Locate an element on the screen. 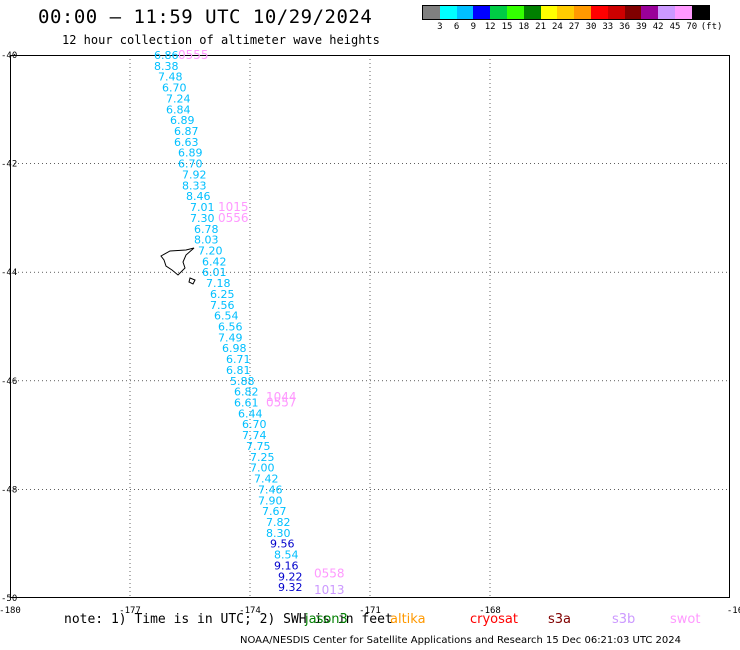  wave-height-reading: 7.01 is located at coordinates (202, 207).